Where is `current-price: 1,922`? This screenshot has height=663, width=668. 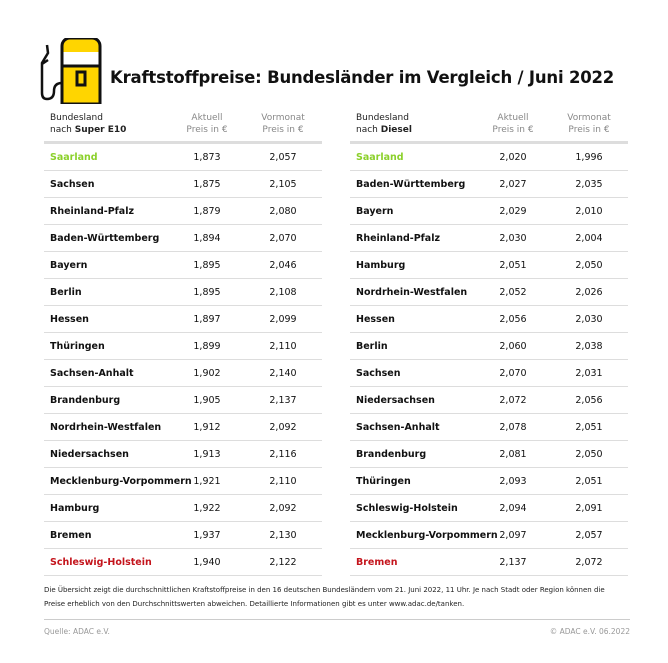
current-price: 1,922 is located at coordinates (207, 508).